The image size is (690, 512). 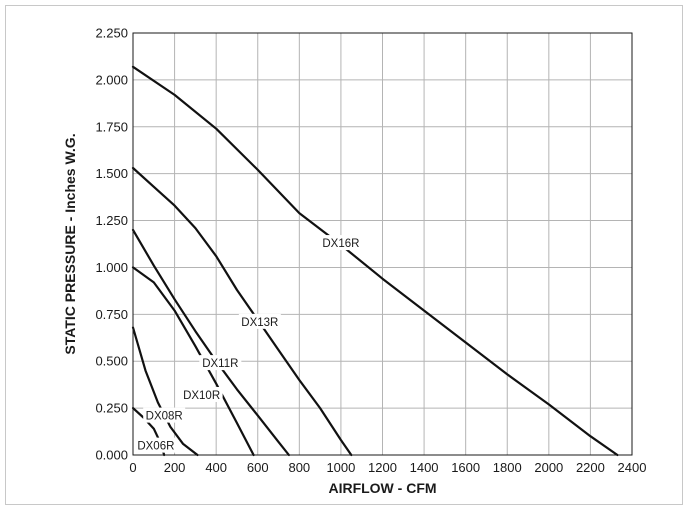 I want to click on curve-label-dx16r: DX16R, so click(x=340, y=244).